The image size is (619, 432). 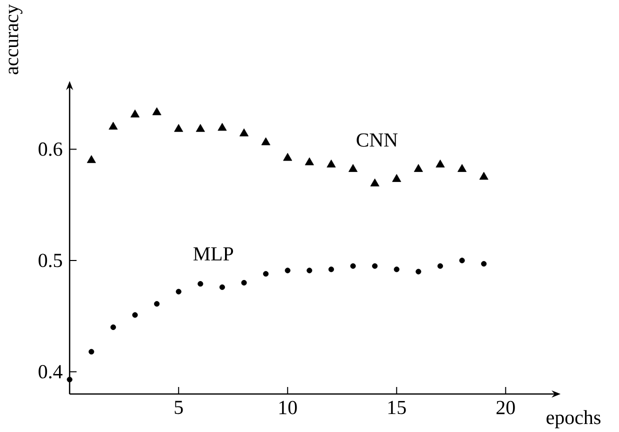 I want to click on x-tick-label: 10, so click(x=288, y=407).